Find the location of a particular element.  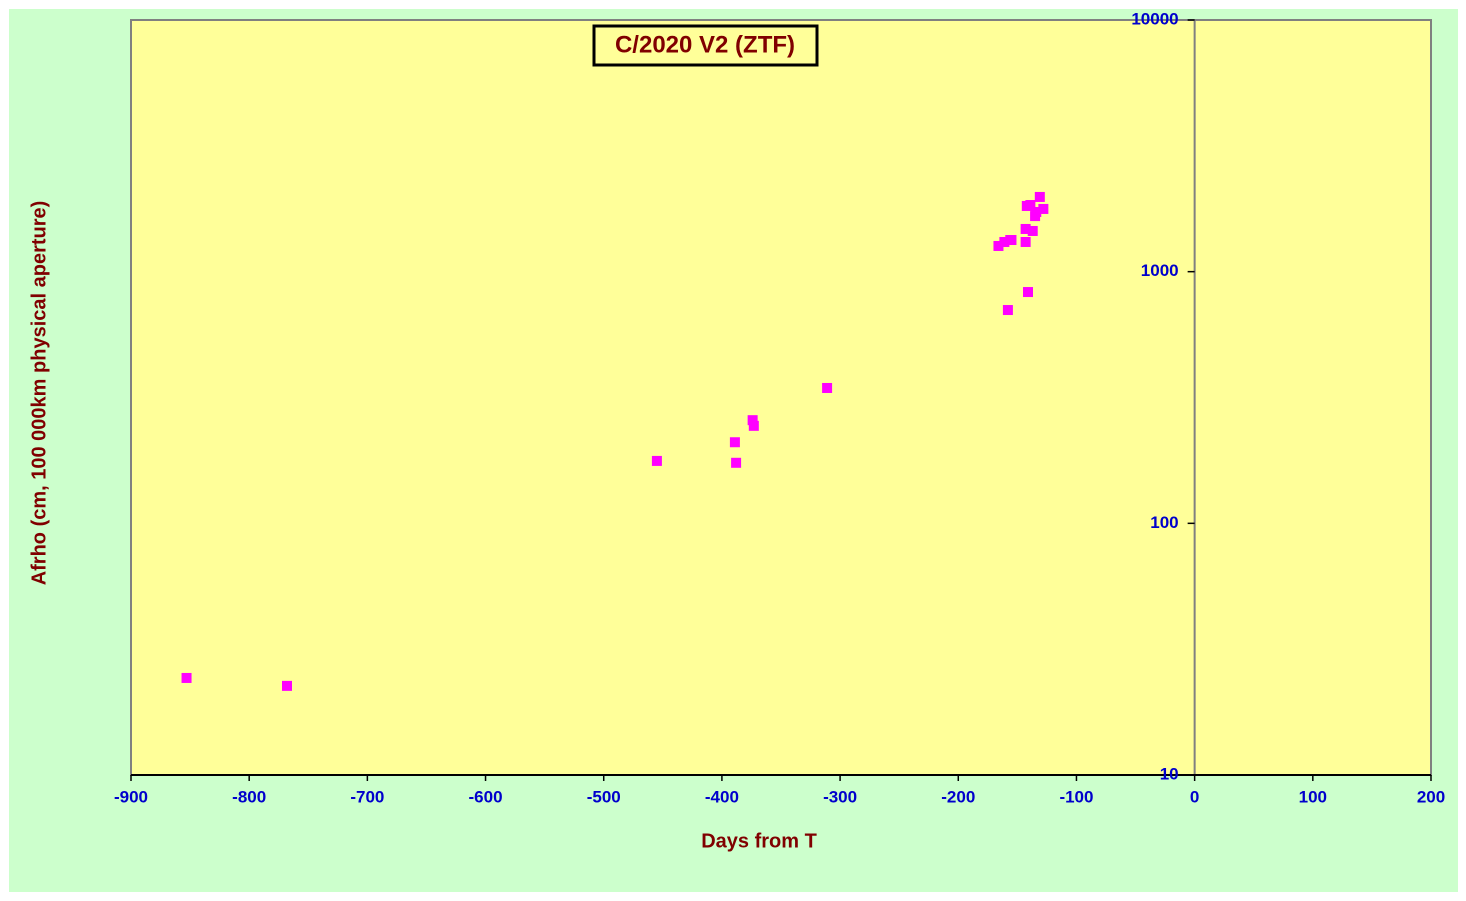

y-tick-label: 1000 is located at coordinates (1160, 270).